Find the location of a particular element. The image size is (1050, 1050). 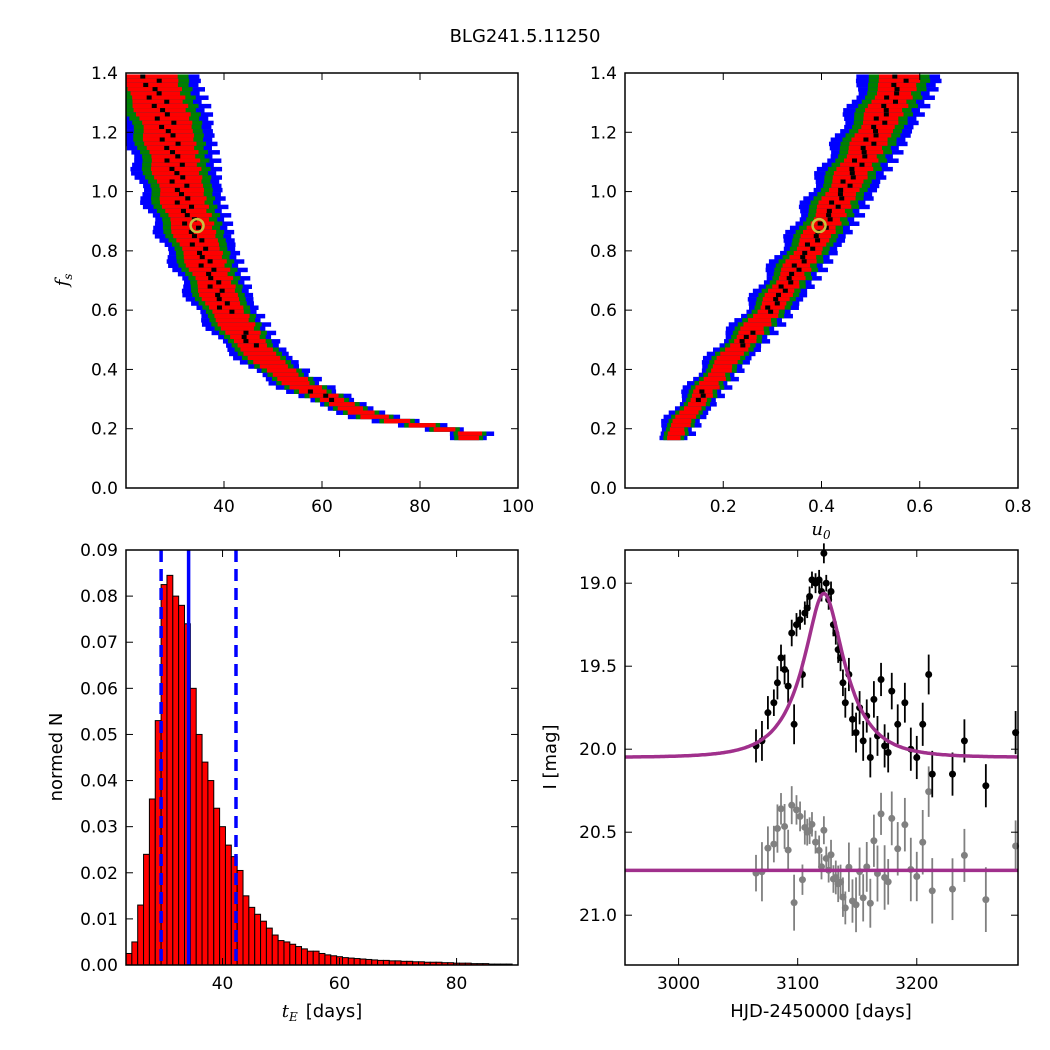

p4-axes-frame is located at coordinates (821, 757).